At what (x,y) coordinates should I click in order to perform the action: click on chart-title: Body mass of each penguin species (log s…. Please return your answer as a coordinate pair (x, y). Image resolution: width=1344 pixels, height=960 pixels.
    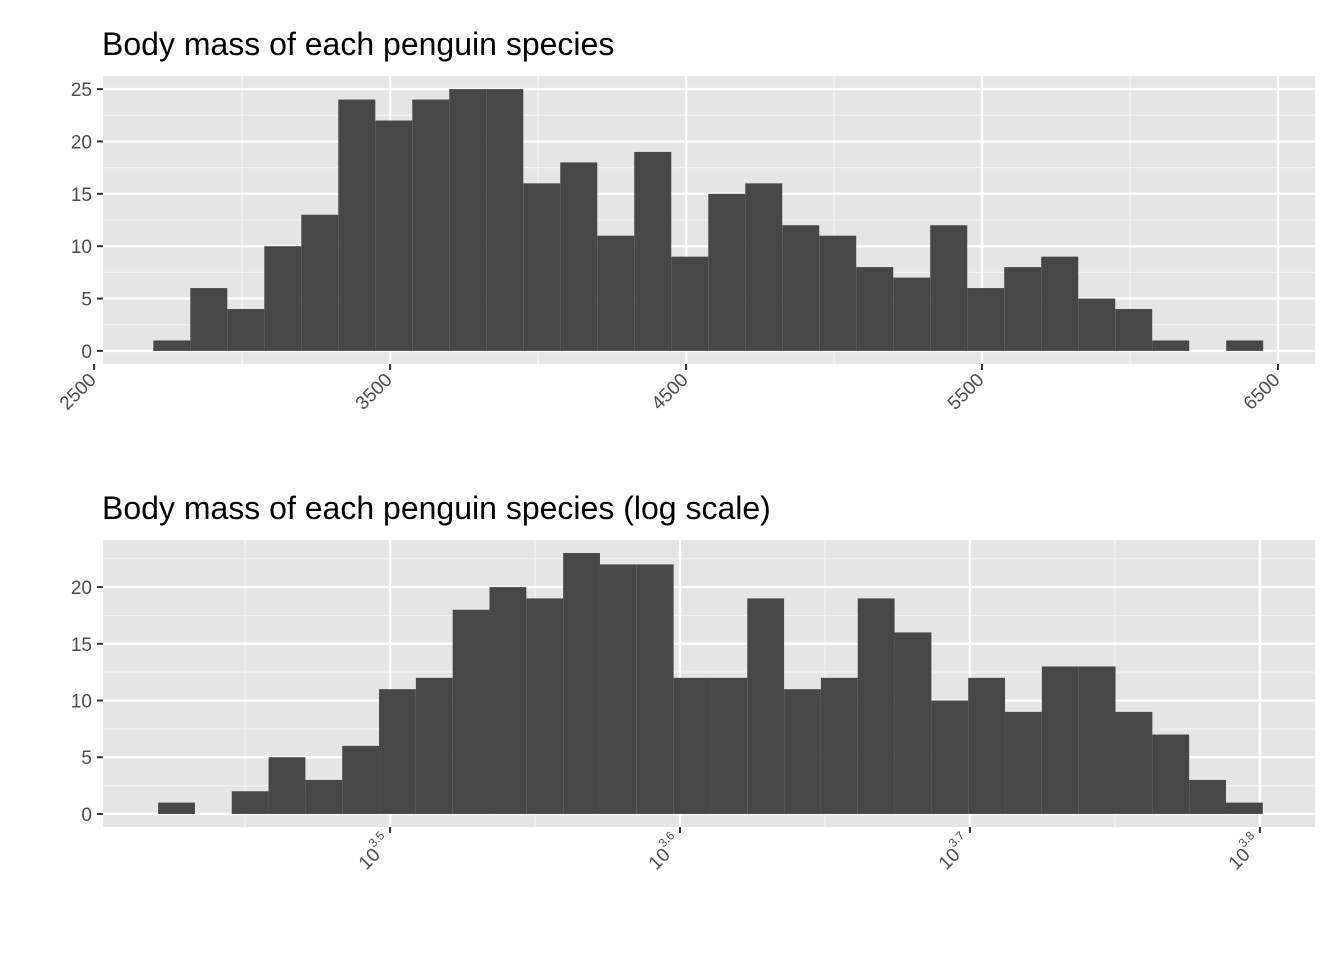
    Looking at the image, I should click on (436, 508).